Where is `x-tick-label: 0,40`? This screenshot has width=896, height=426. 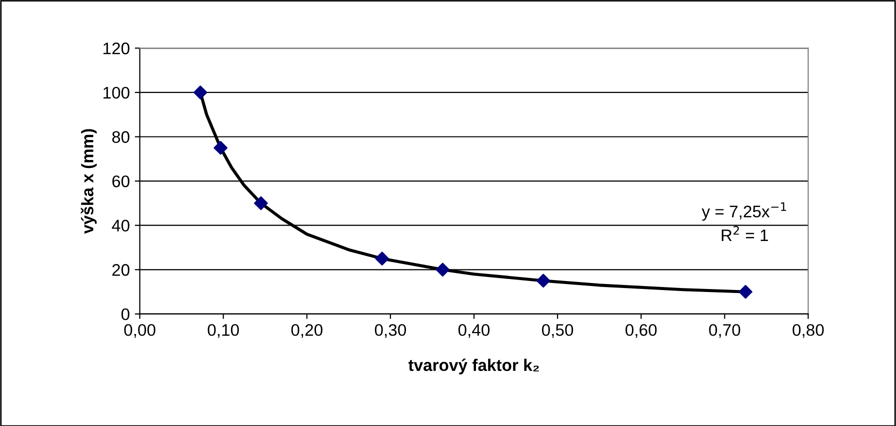 x-tick-label: 0,40 is located at coordinates (474, 331).